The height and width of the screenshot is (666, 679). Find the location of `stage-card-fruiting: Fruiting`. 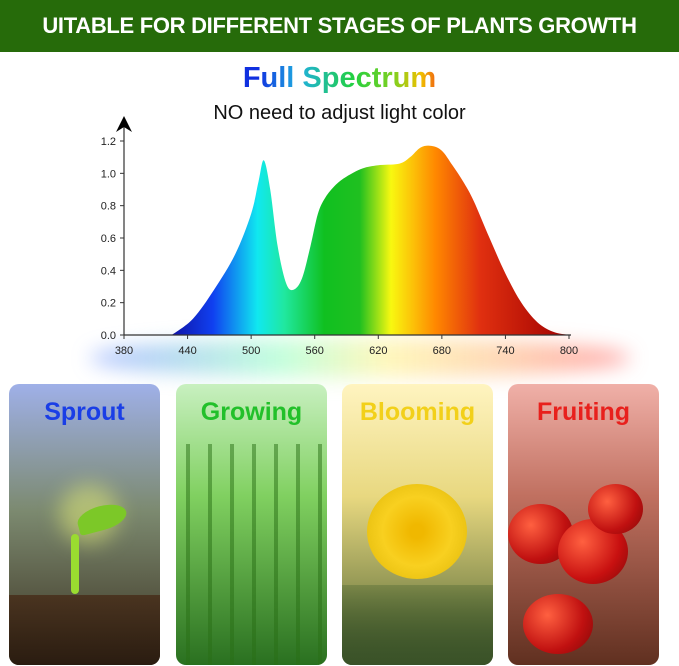

stage-card-fruiting: Fruiting is located at coordinates (583, 524).